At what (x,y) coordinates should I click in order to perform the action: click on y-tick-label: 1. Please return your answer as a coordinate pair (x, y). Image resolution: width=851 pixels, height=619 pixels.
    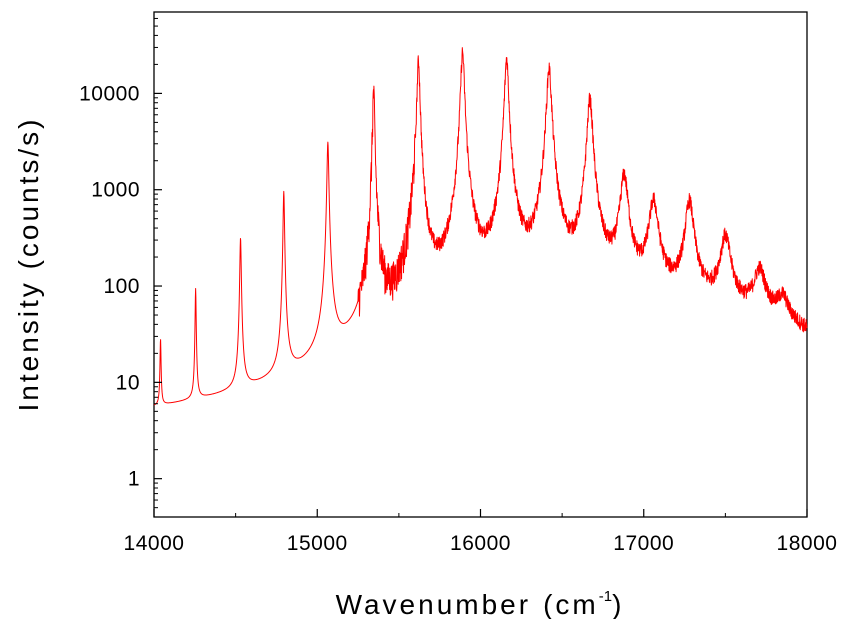
    Looking at the image, I should click on (134, 479).